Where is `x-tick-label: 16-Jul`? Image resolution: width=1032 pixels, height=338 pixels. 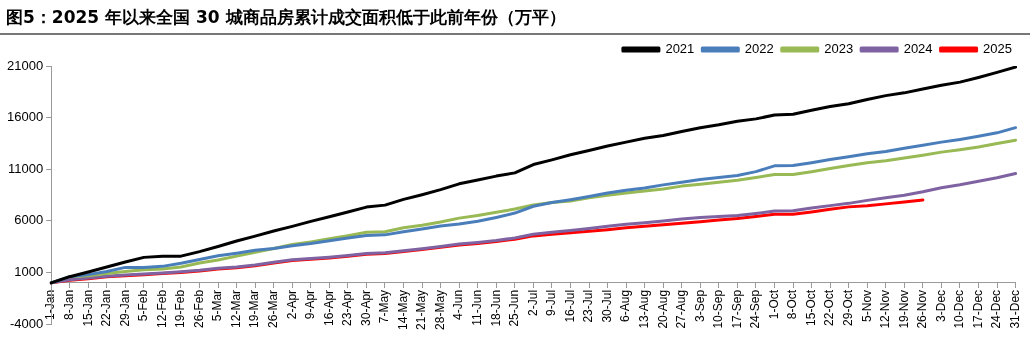 x-tick-label: 16-Jul is located at coordinates (569, 306).